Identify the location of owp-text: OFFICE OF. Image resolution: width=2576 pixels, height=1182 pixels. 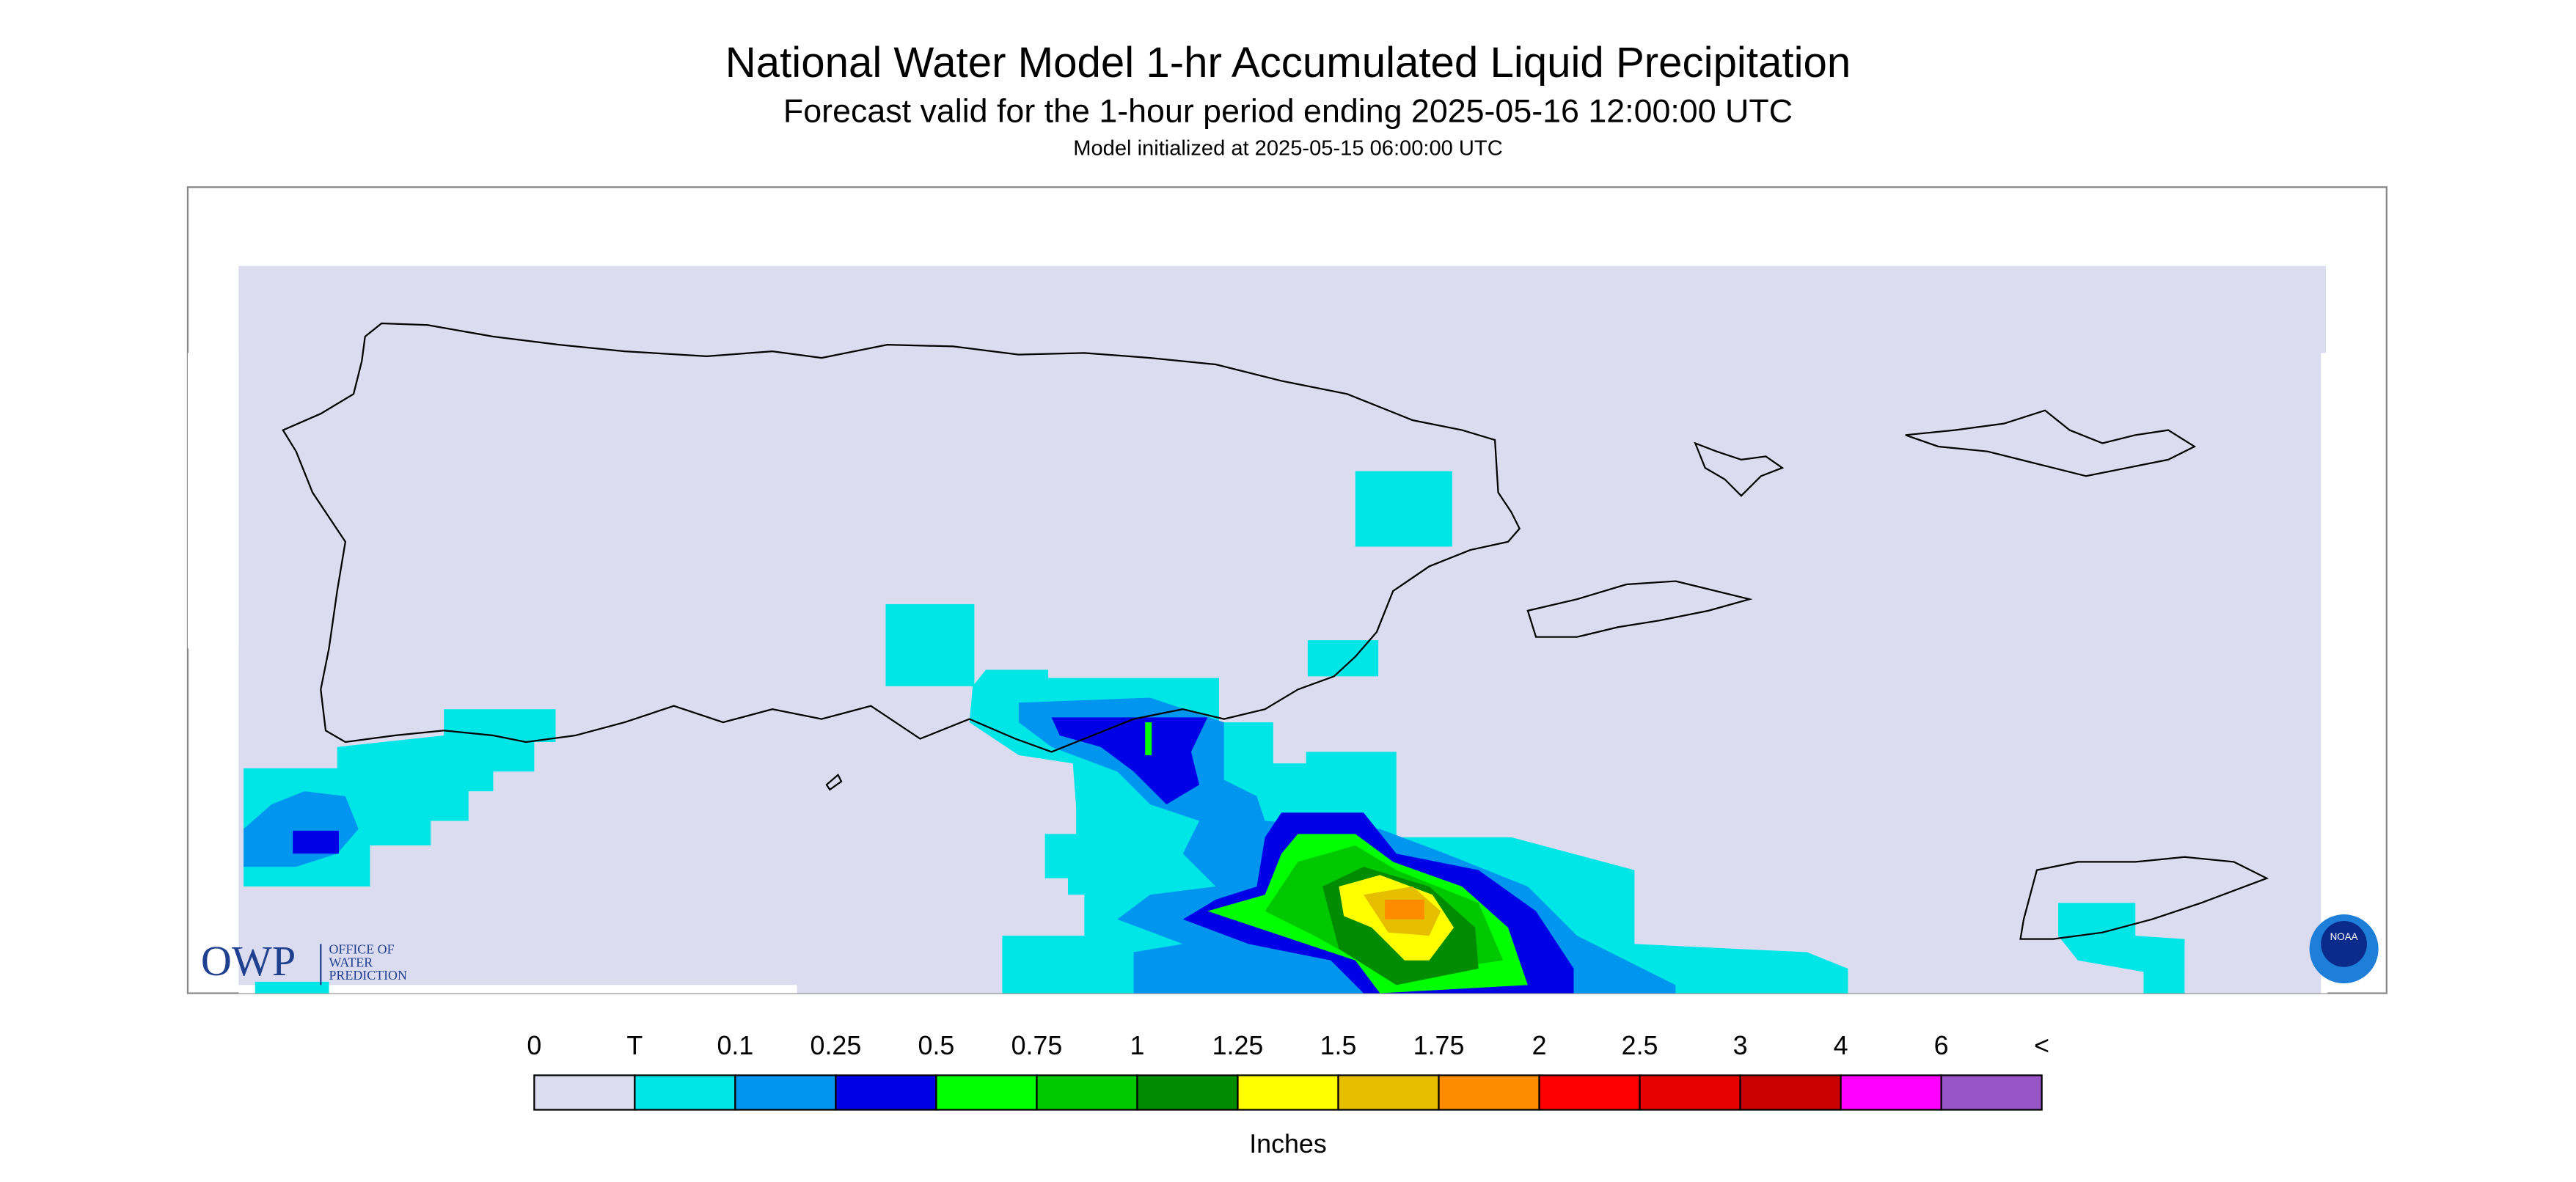
(361, 948).